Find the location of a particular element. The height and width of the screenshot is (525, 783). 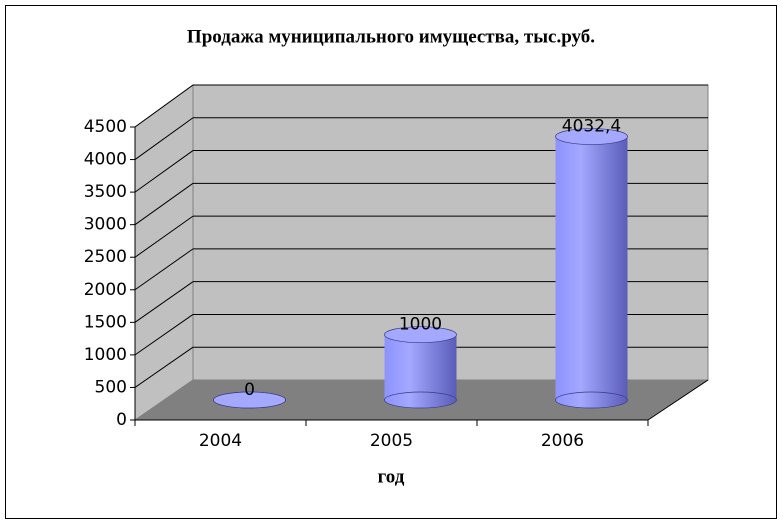

side-wall is located at coordinates (164, 252).